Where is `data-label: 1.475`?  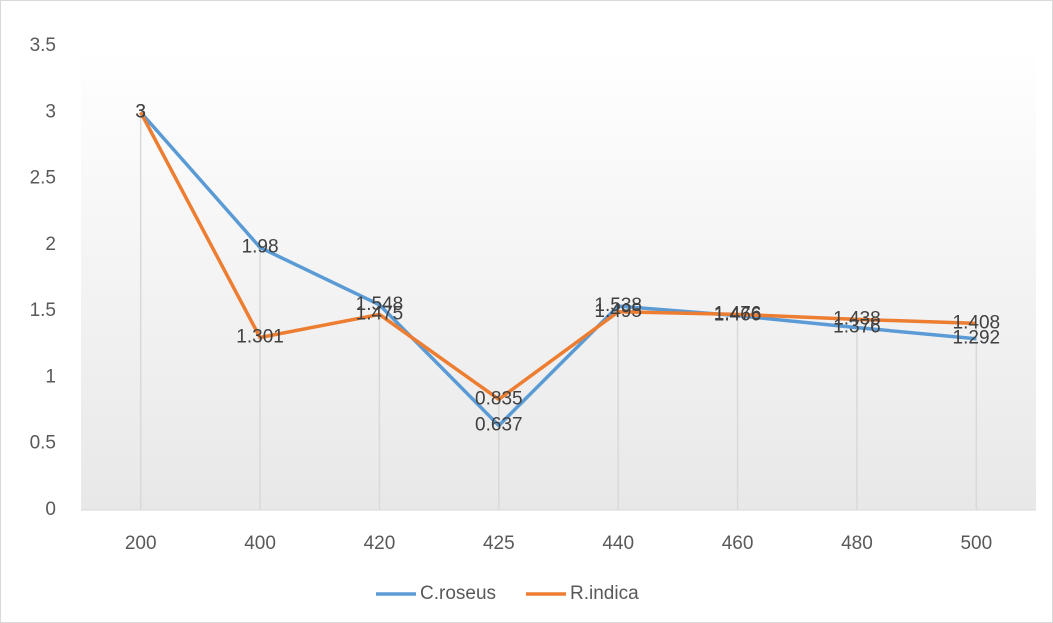
data-label: 1.475 is located at coordinates (380, 313).